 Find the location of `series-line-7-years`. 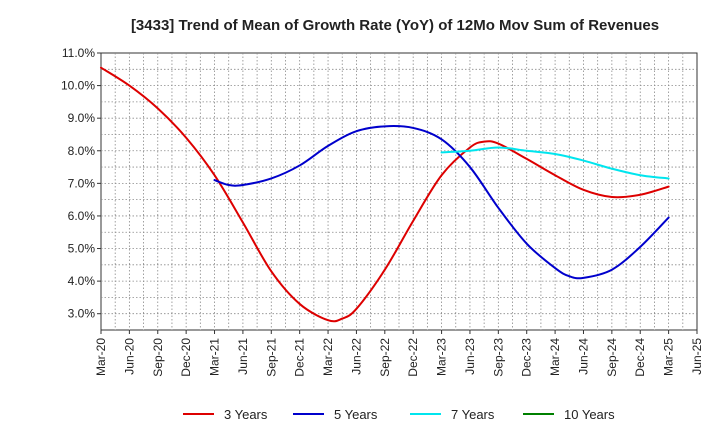

series-line-7-years is located at coordinates (555, 163).